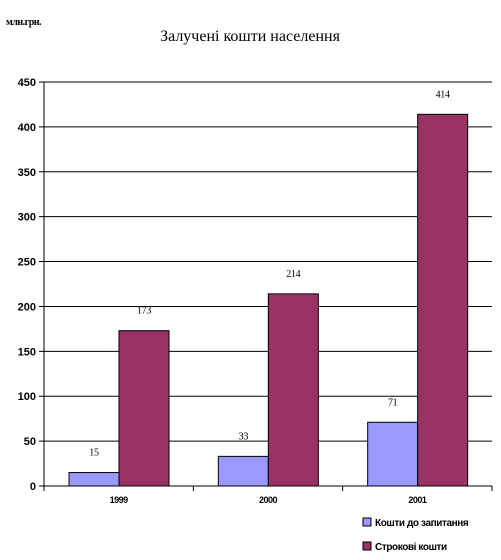 The image size is (501, 560). I want to click on y-tick-label: 300, so click(27, 218).